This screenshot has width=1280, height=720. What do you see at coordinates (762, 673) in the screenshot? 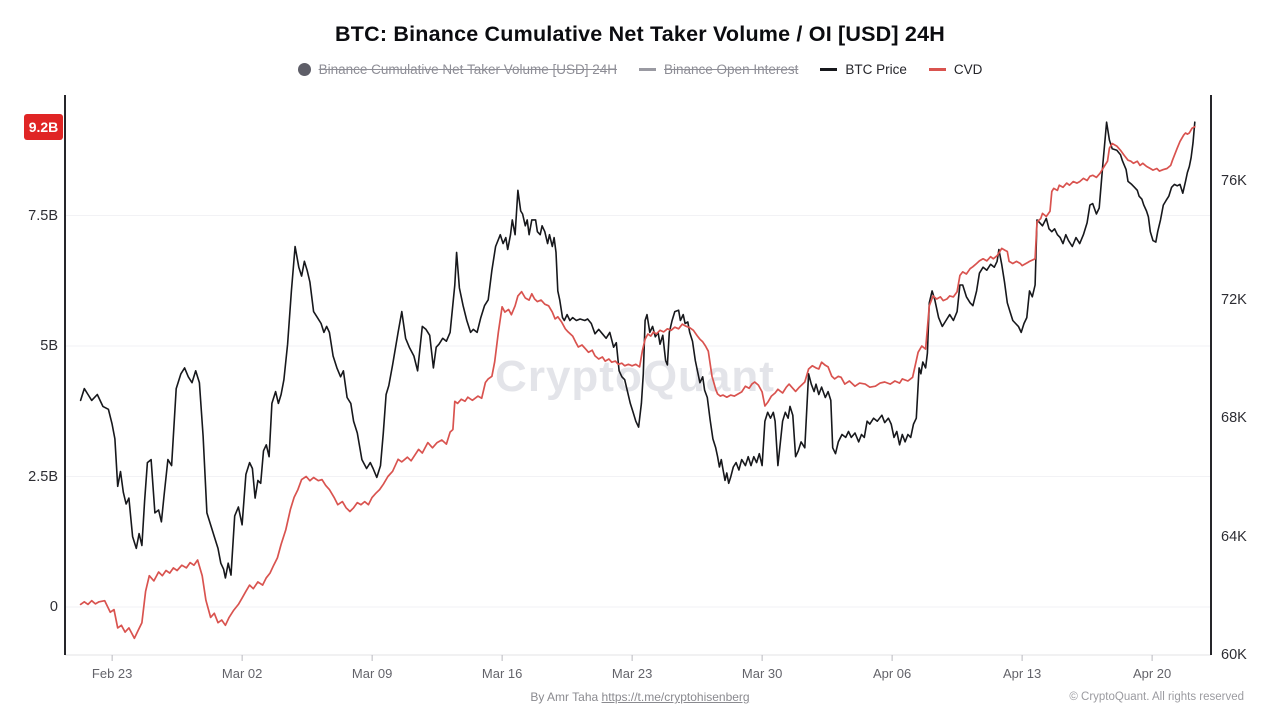
I see `x-axis-tick-label: Mar 30` at bounding box center [762, 673].